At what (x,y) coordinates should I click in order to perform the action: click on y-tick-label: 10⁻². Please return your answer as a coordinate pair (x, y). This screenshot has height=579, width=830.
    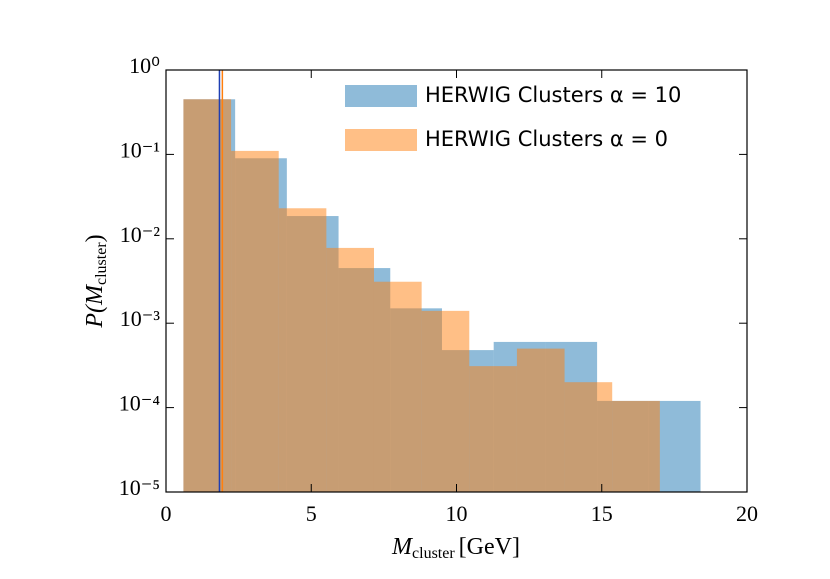
    Looking at the image, I should click on (140, 234).